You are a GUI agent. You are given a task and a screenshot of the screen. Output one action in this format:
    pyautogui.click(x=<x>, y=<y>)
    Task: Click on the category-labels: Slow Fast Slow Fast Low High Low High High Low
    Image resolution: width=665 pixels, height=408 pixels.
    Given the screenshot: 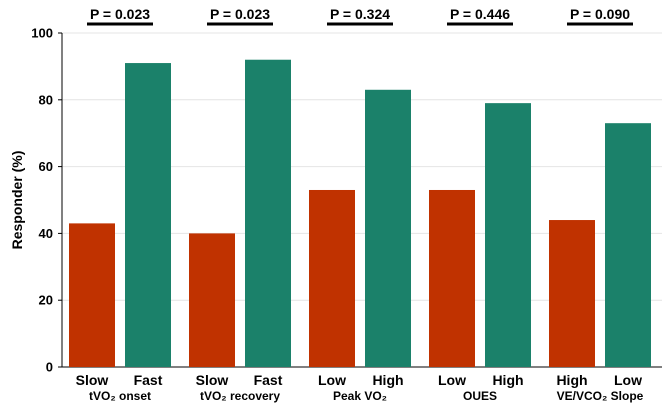 What is the action you would take?
    pyautogui.click(x=359, y=380)
    